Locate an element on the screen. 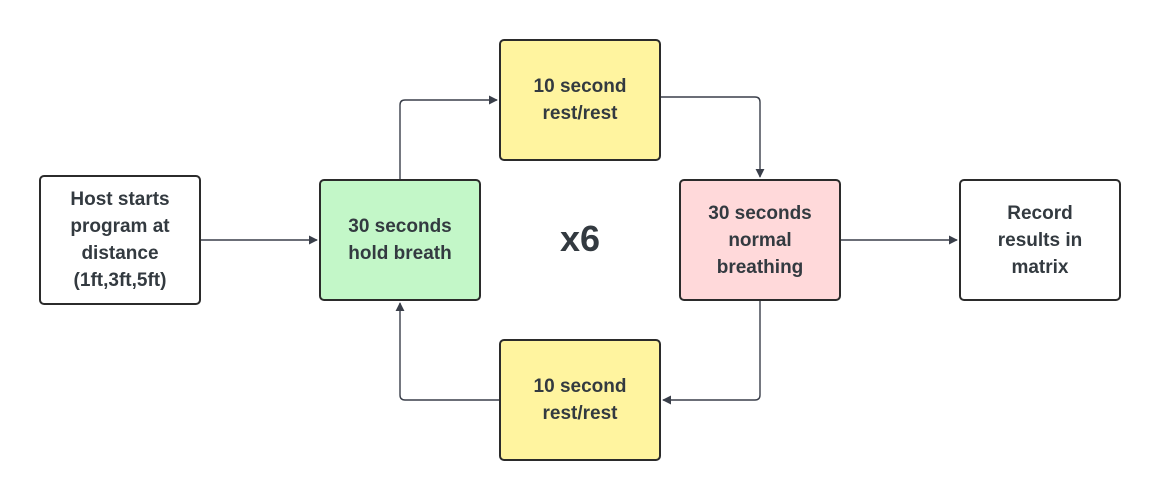 This screenshot has height=500, width=1160. rest-top-label: 10 second rest/rest is located at coordinates (580, 100).